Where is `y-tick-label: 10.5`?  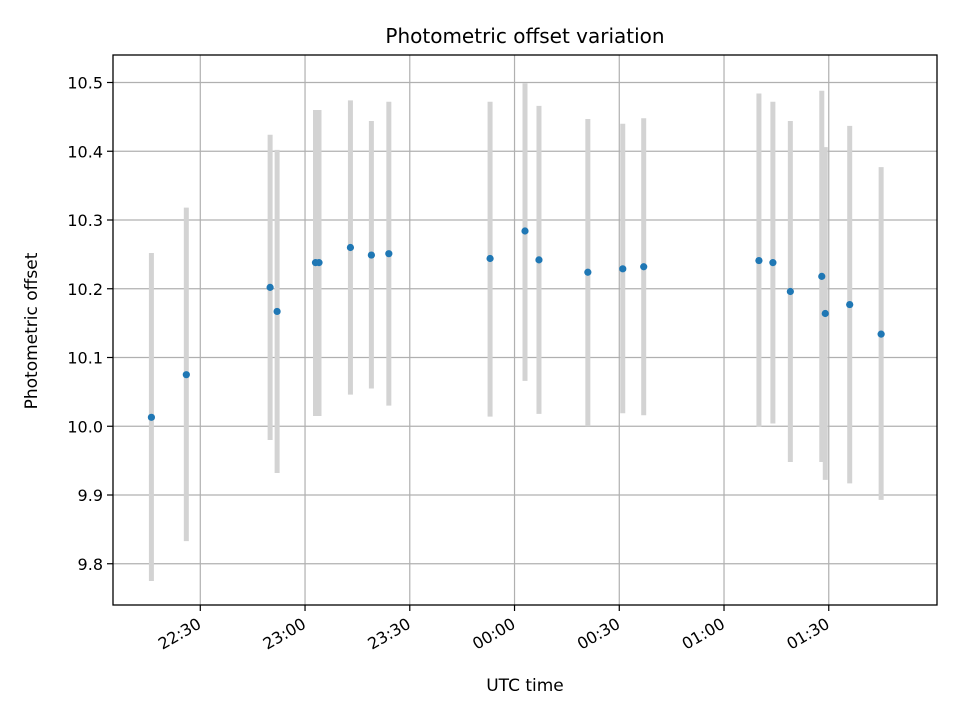
y-tick-label: 10.5 is located at coordinates (85, 83).